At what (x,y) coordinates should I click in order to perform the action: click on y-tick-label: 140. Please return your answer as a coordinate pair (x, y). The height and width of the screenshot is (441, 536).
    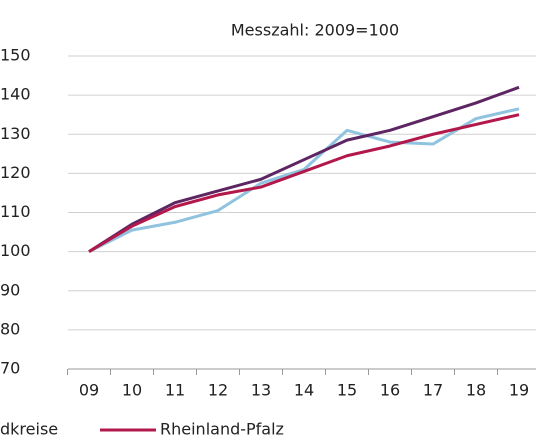
    Looking at the image, I should click on (15, 94).